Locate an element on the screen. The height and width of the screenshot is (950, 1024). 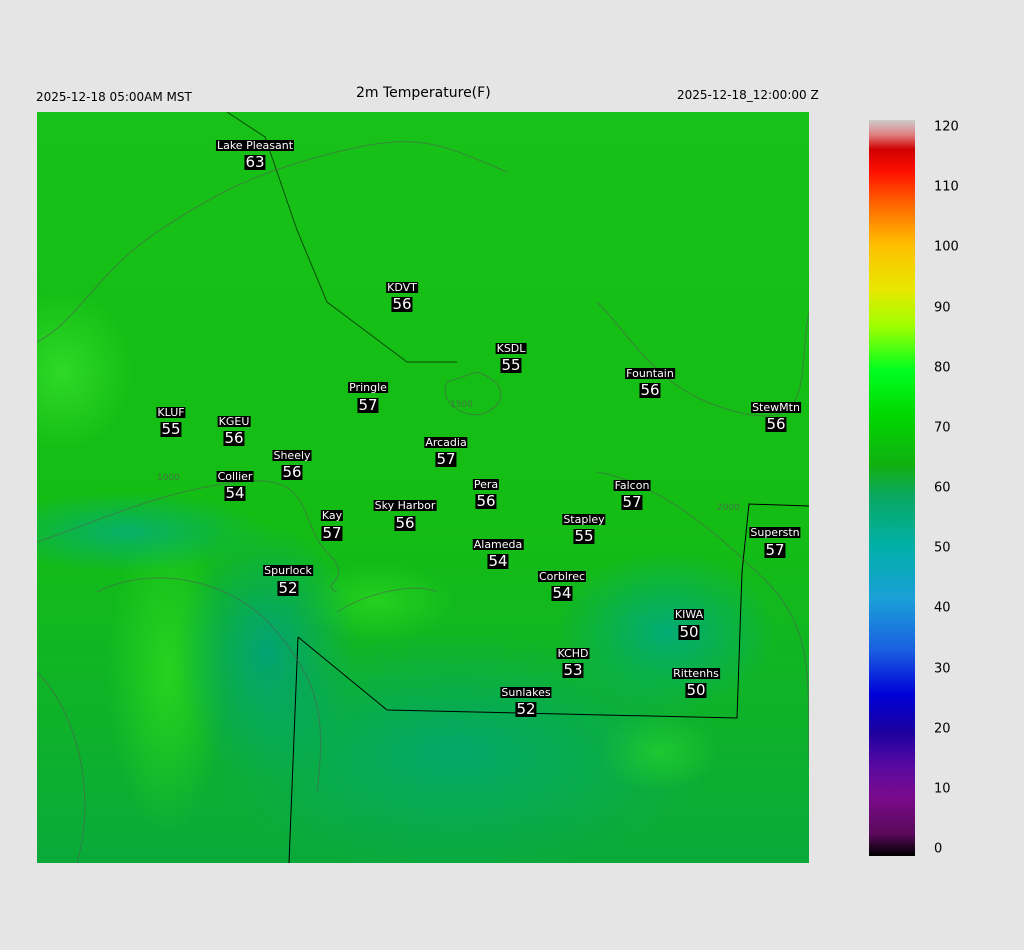
colorbar-tick-label: 20 is located at coordinates (942, 729).